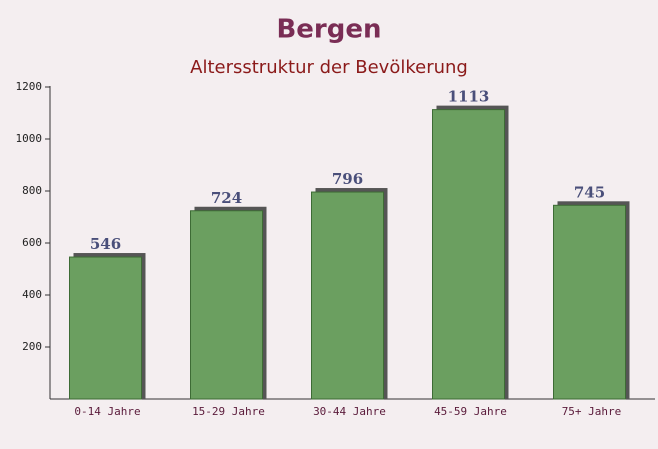 This screenshot has width=658, height=449. I want to click on chart-subtitle: Altersstruktur der Bevölkerung, so click(329, 67).